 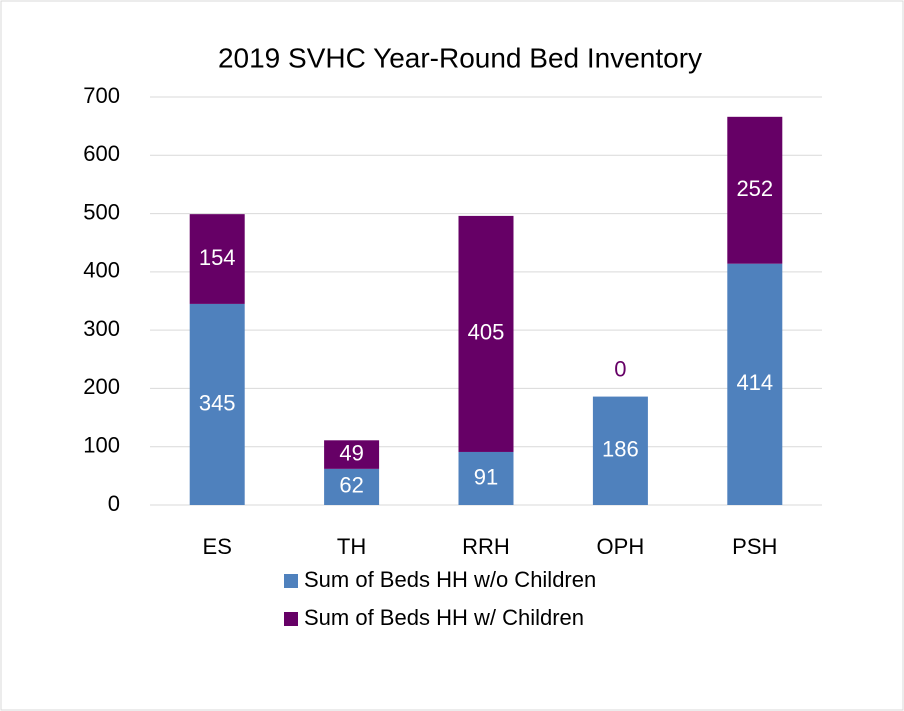 What do you see at coordinates (101, 270) in the screenshot?
I see `y-tick-label: 400` at bounding box center [101, 270].